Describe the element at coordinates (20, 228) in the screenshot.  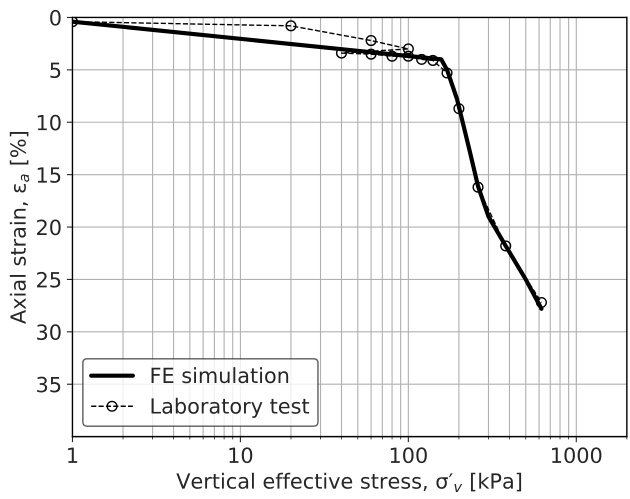
I see `y-axis-title: Axial strain, ε$_{a}$ [%]` at that location.